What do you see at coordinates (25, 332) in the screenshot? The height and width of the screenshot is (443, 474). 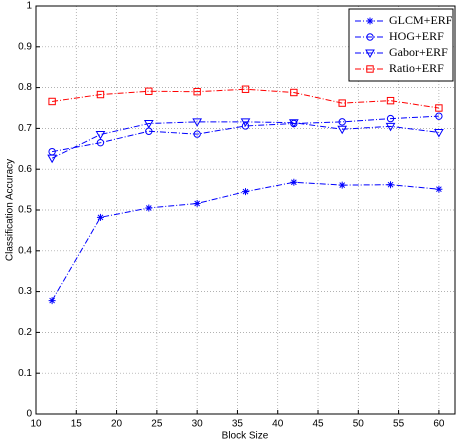 I see `y-tick-label: 0.2` at bounding box center [25, 332].